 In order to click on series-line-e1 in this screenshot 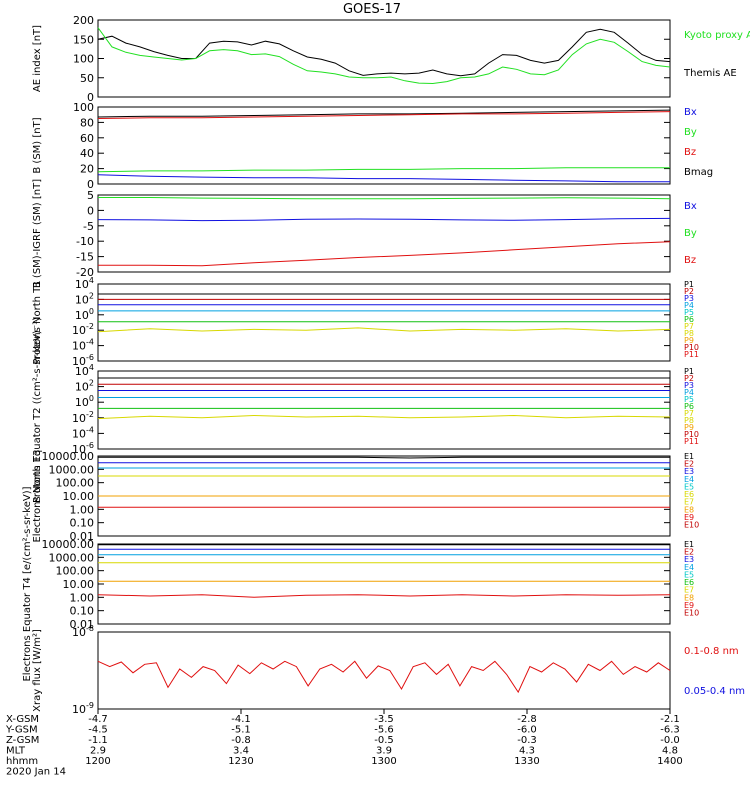, I will do `click(384, 457)`.